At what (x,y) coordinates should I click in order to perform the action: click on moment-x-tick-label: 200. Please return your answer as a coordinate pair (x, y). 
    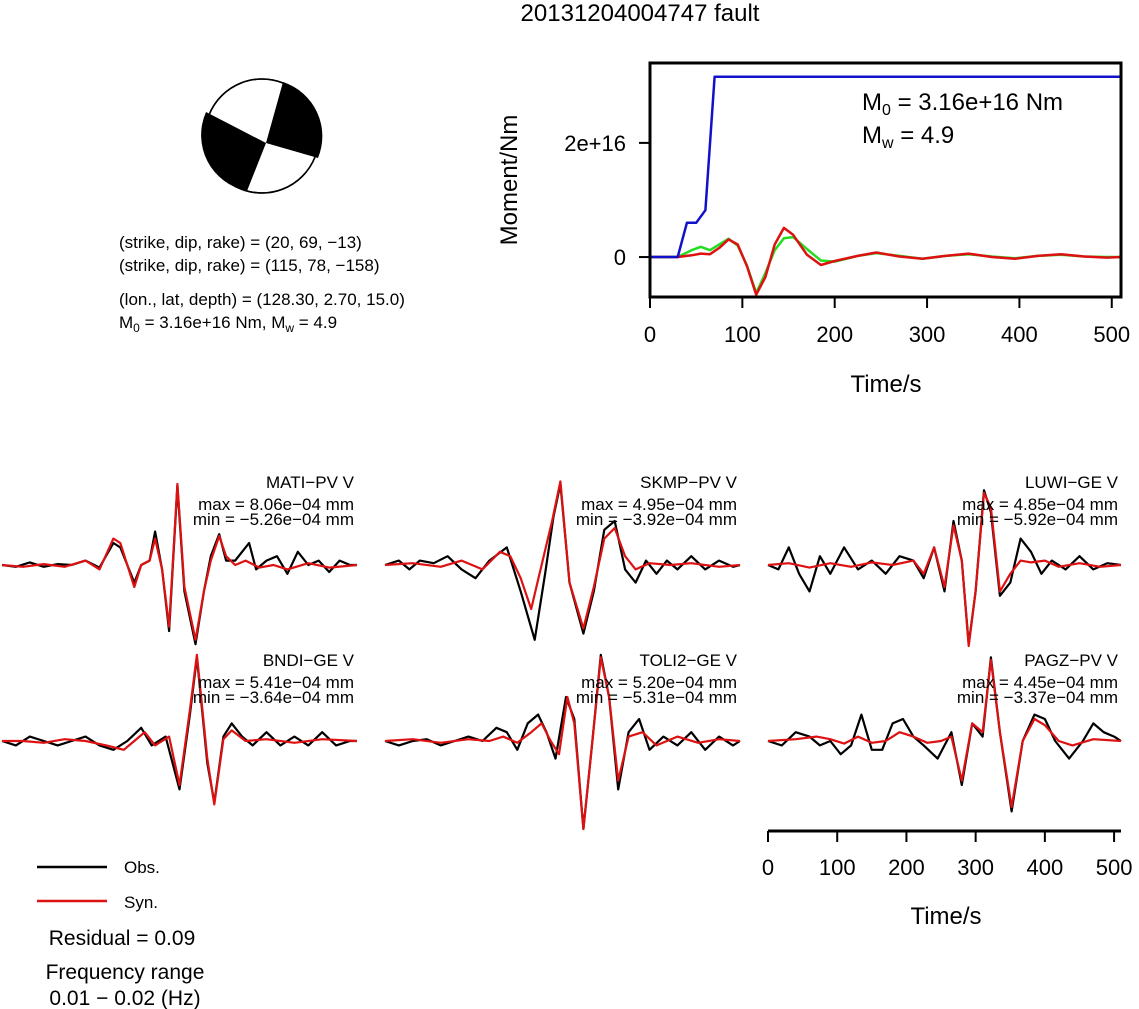
    Looking at the image, I should click on (834, 334).